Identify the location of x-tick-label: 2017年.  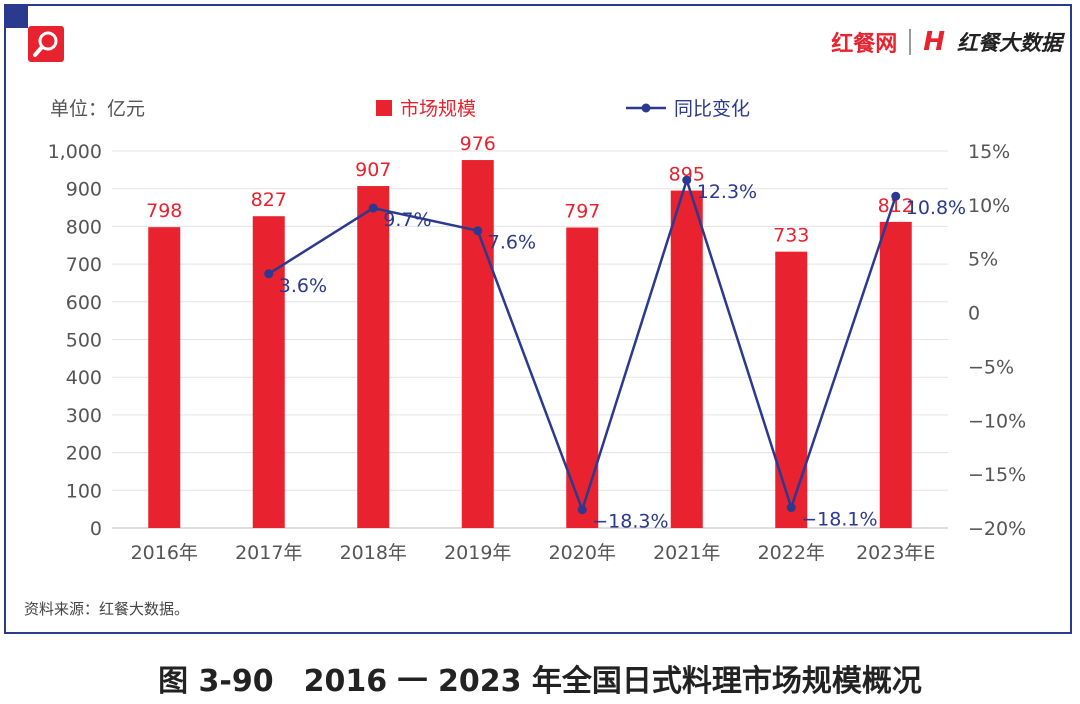
(268, 553).